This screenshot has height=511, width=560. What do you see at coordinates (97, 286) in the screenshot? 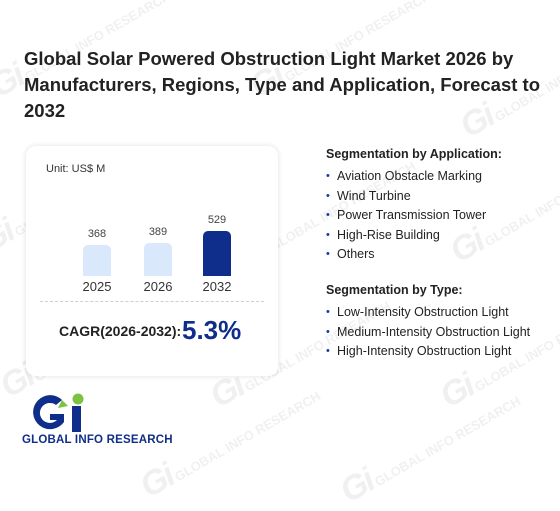
I see `x-tick-label: 2025` at bounding box center [97, 286].